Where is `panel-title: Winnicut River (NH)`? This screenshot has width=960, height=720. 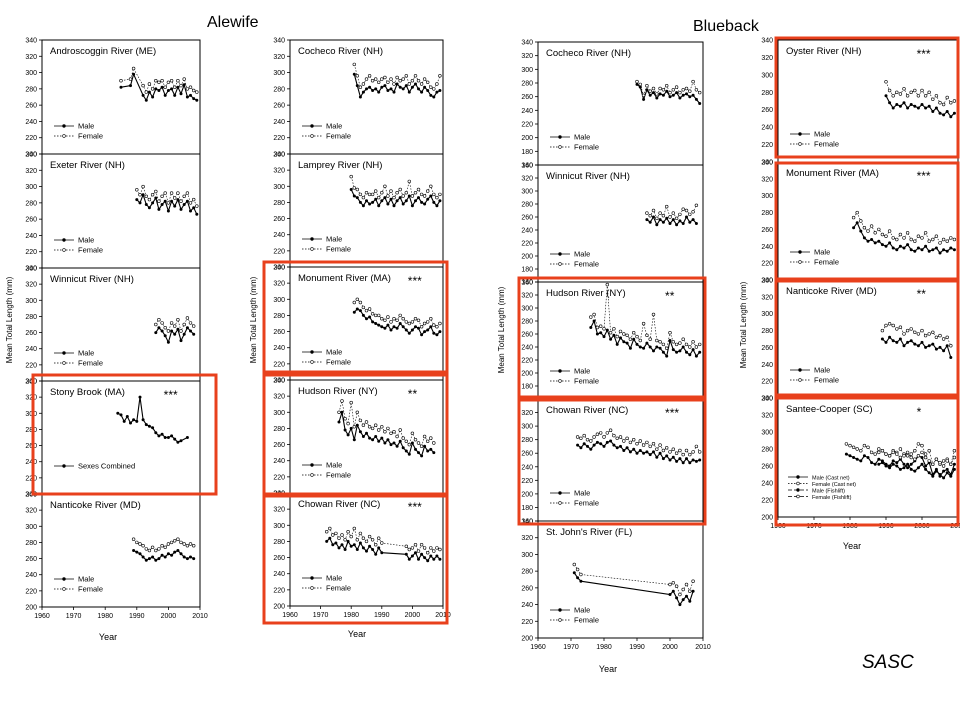 panel-title: Winnicut River (NH) is located at coordinates (588, 176).